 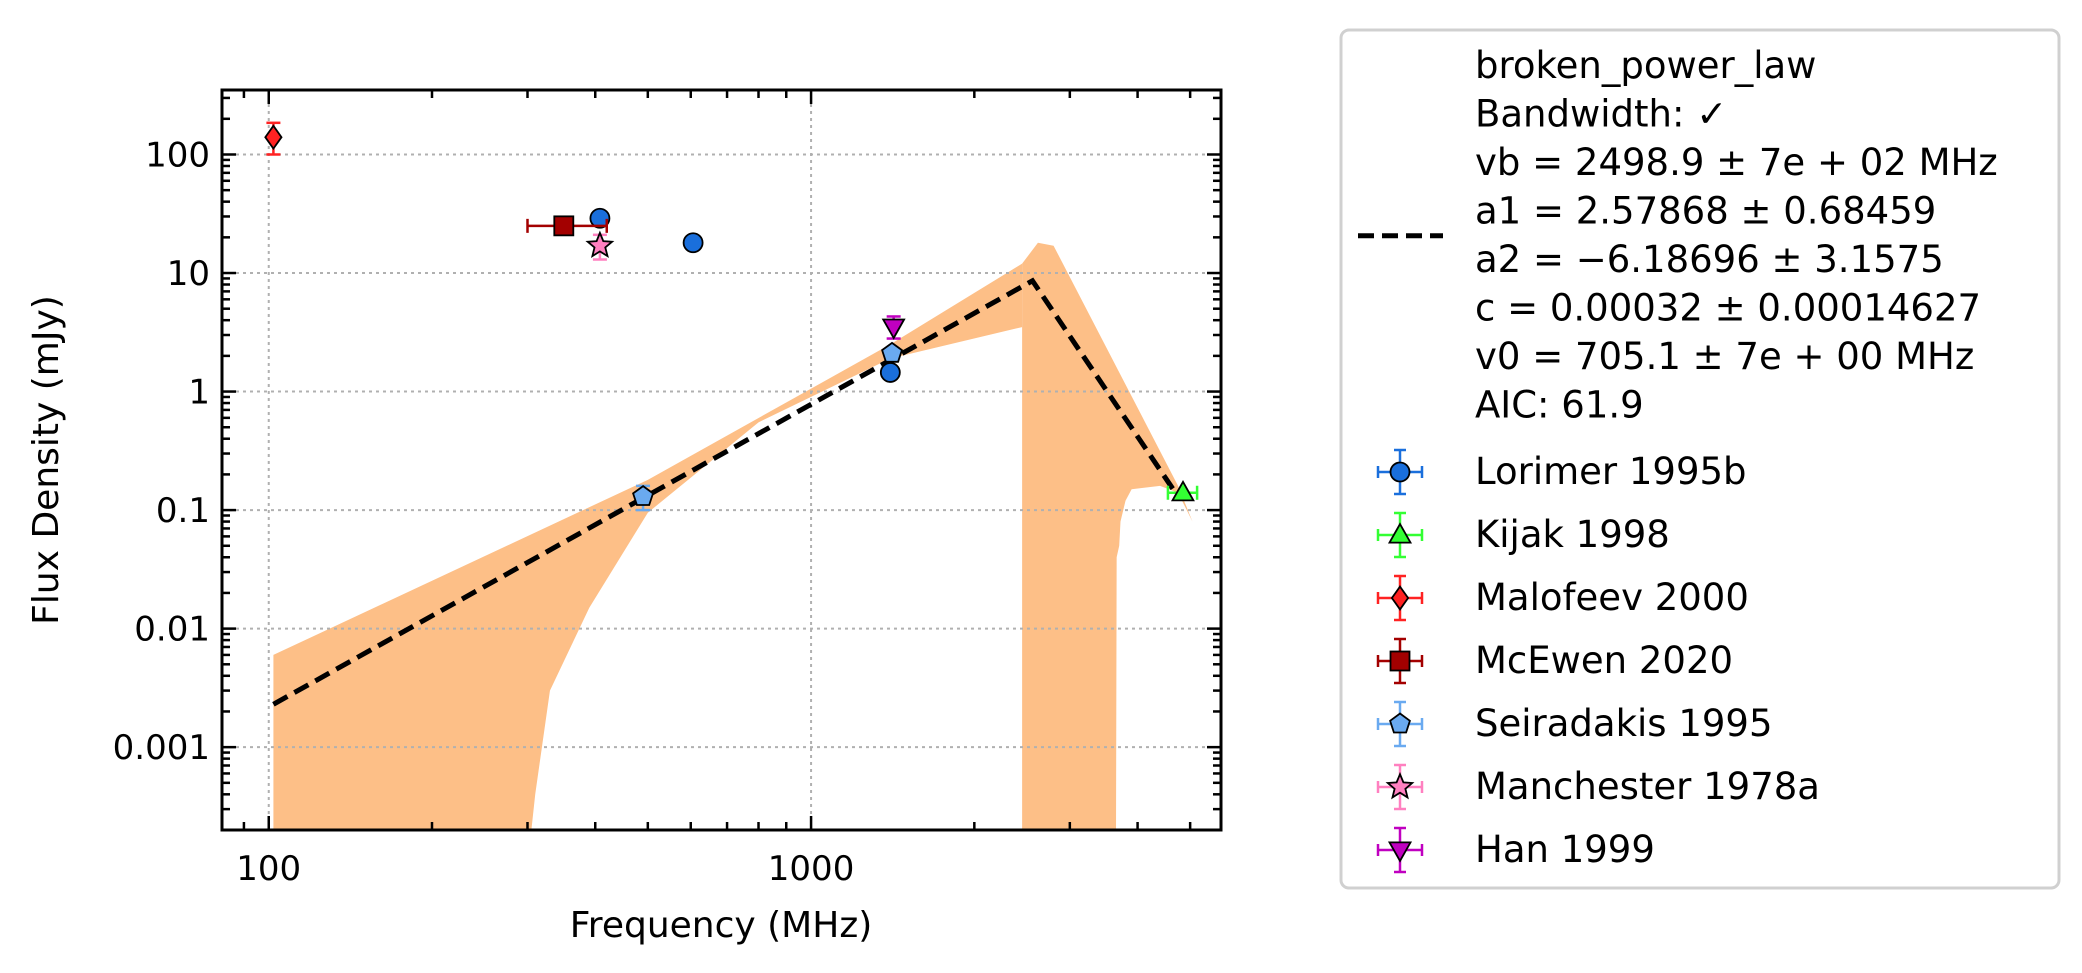 I want to click on legend-fit-text: vb = 2498.9 ± 7e + 02 MHz, so click(x=1736, y=162).